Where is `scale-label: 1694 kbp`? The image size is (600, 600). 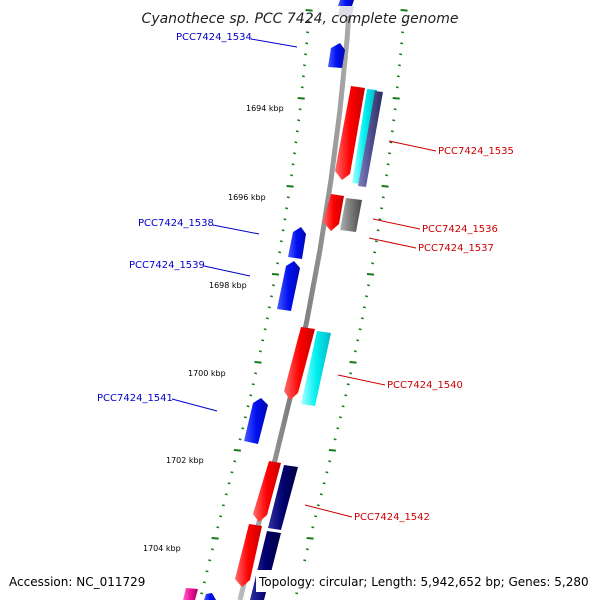 scale-label: 1694 kbp is located at coordinates (265, 108).